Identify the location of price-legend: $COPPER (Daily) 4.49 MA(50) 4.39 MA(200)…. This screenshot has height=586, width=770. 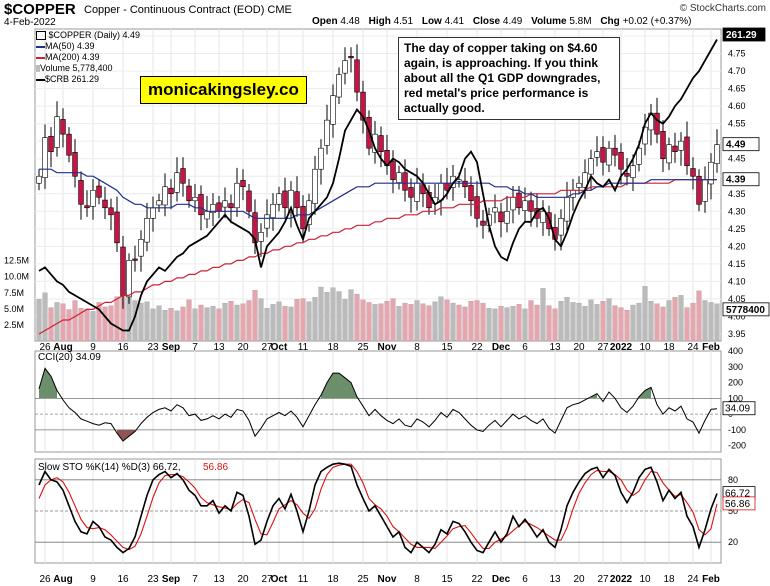
(88, 57).